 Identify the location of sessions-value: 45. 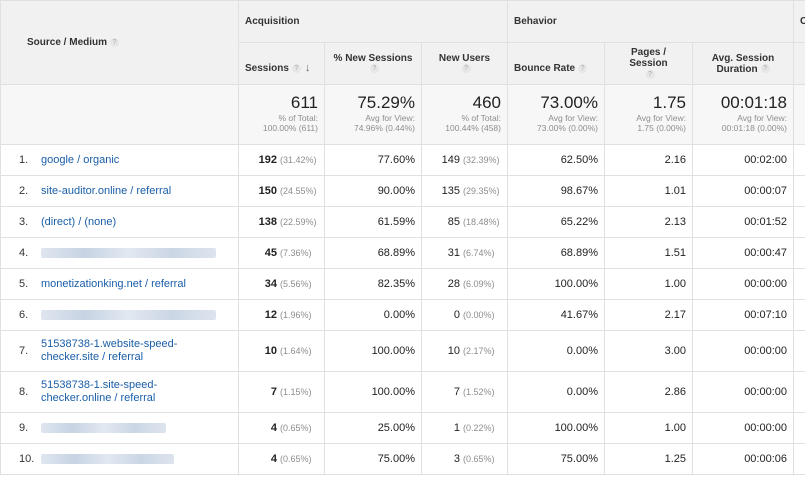
(270, 253).